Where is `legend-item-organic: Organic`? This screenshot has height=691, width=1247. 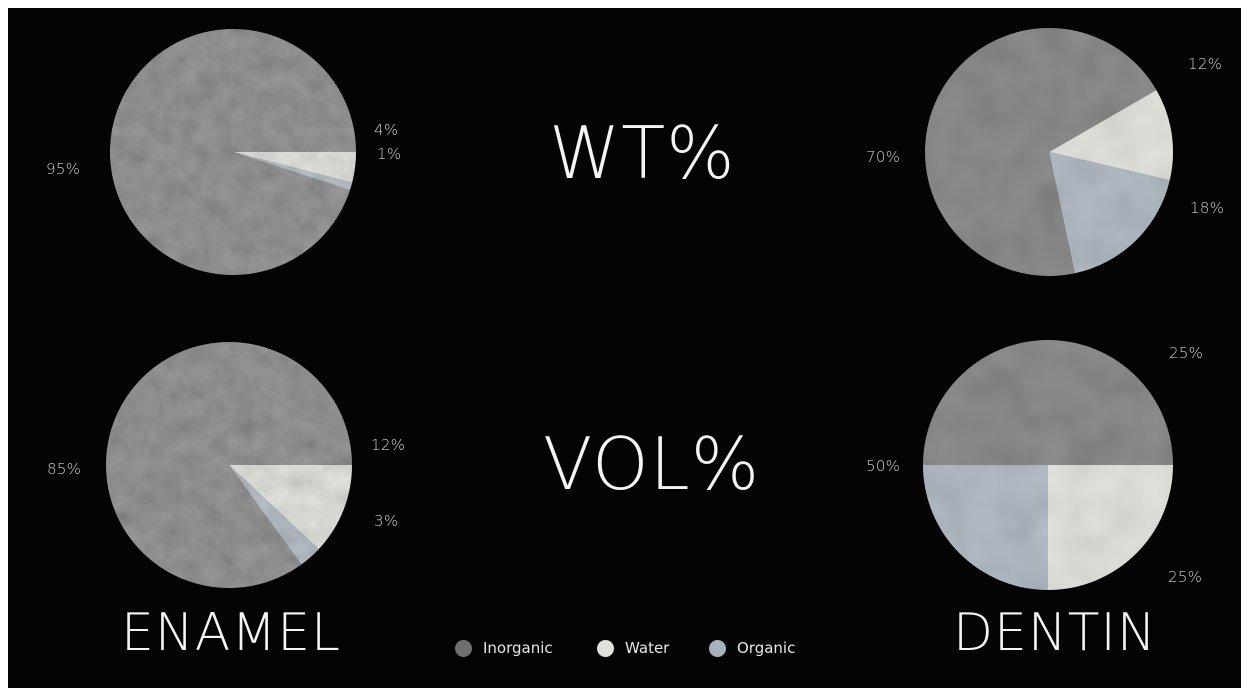 legend-item-organic: Organic is located at coordinates (752, 648).